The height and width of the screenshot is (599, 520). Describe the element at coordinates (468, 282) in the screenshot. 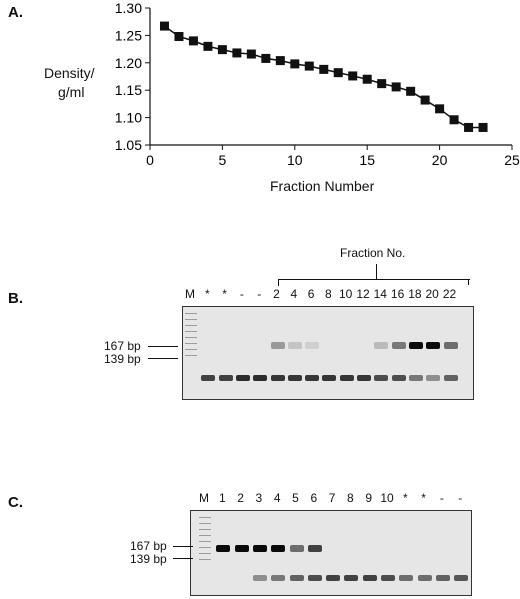

I see `fraction-bracket-right` at that location.